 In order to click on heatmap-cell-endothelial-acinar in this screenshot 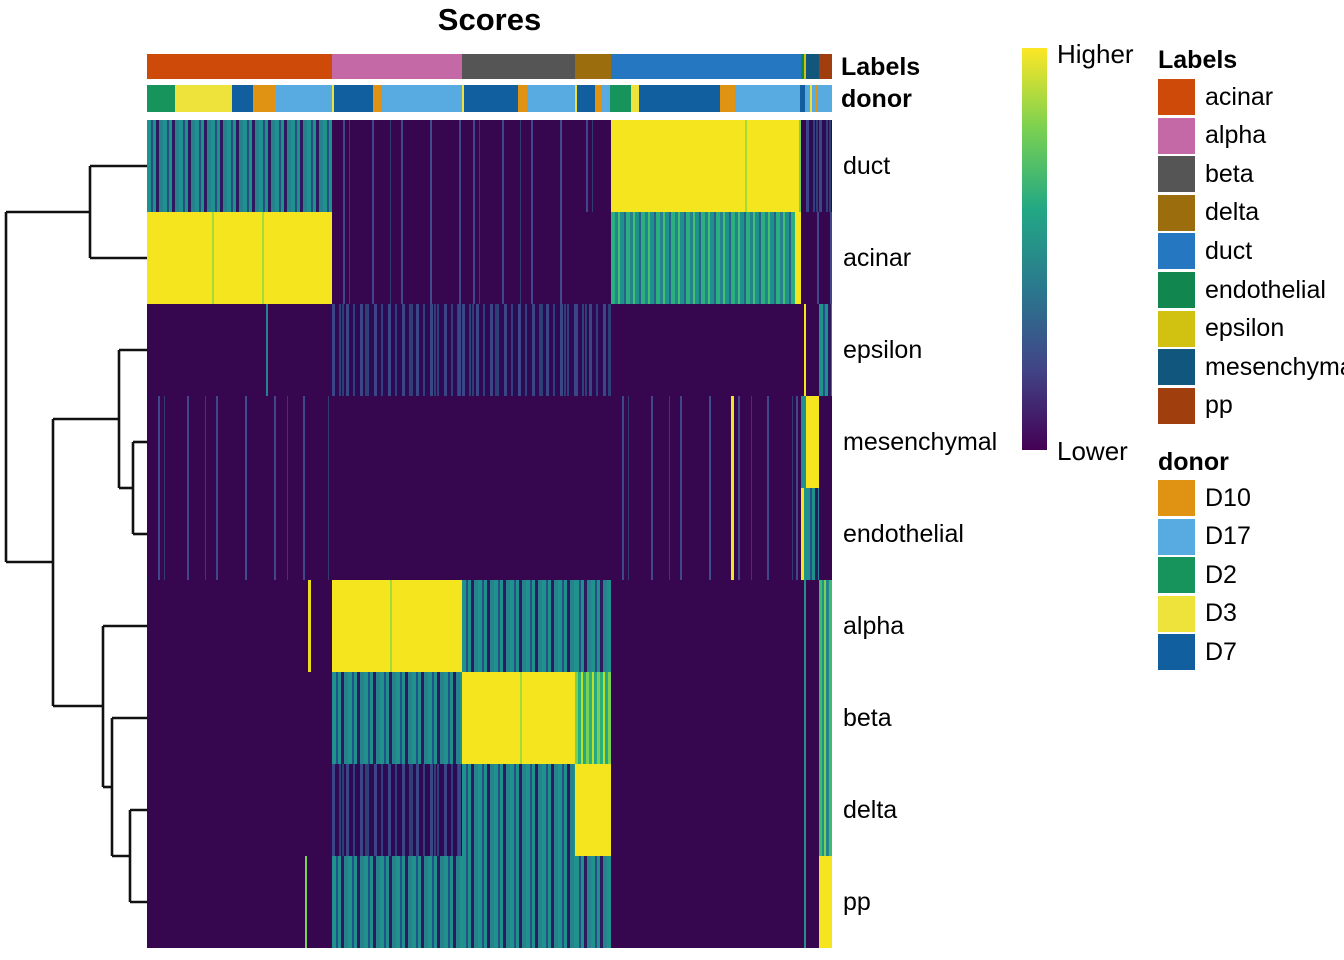, I will do `click(239, 534)`.